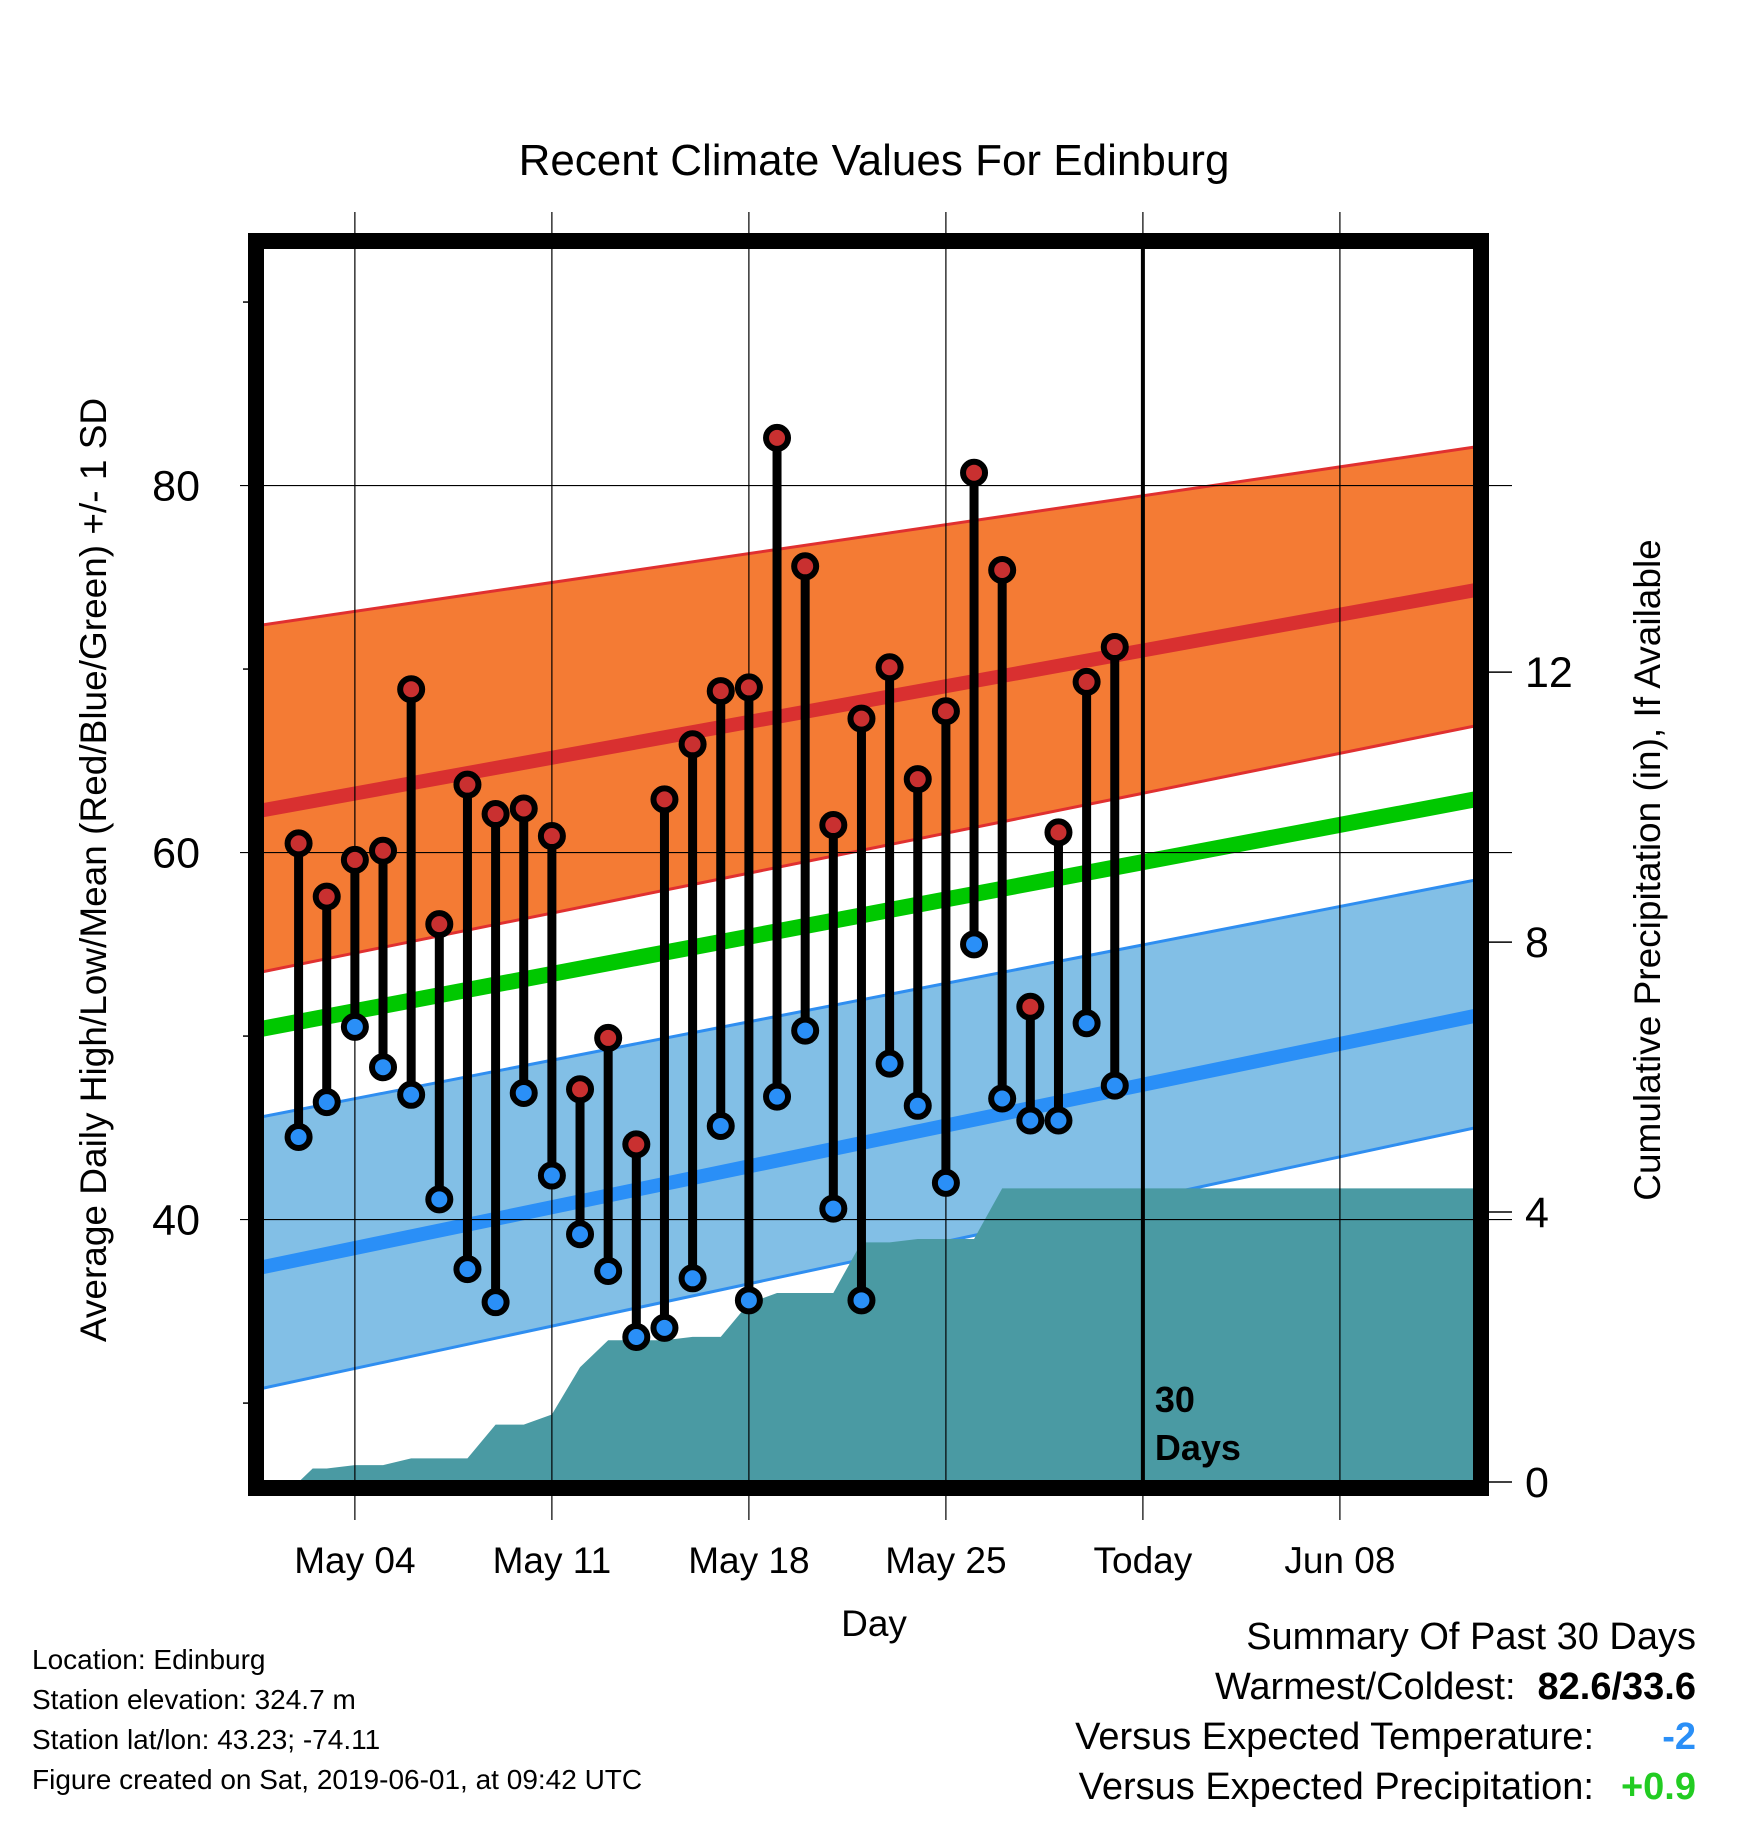  What do you see at coordinates (1679, 1737) in the screenshot?
I see `temp-value: -2` at bounding box center [1679, 1737].